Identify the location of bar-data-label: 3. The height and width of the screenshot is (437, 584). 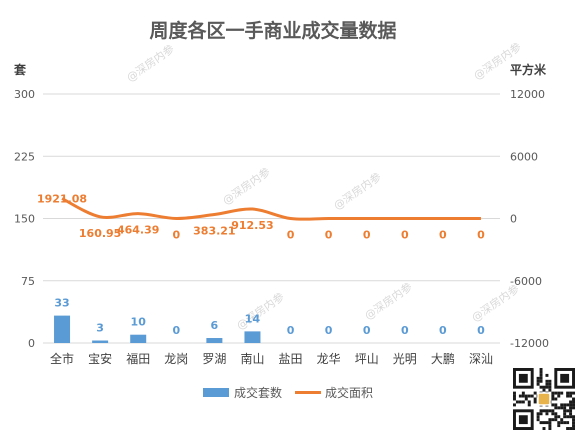
(100, 328).